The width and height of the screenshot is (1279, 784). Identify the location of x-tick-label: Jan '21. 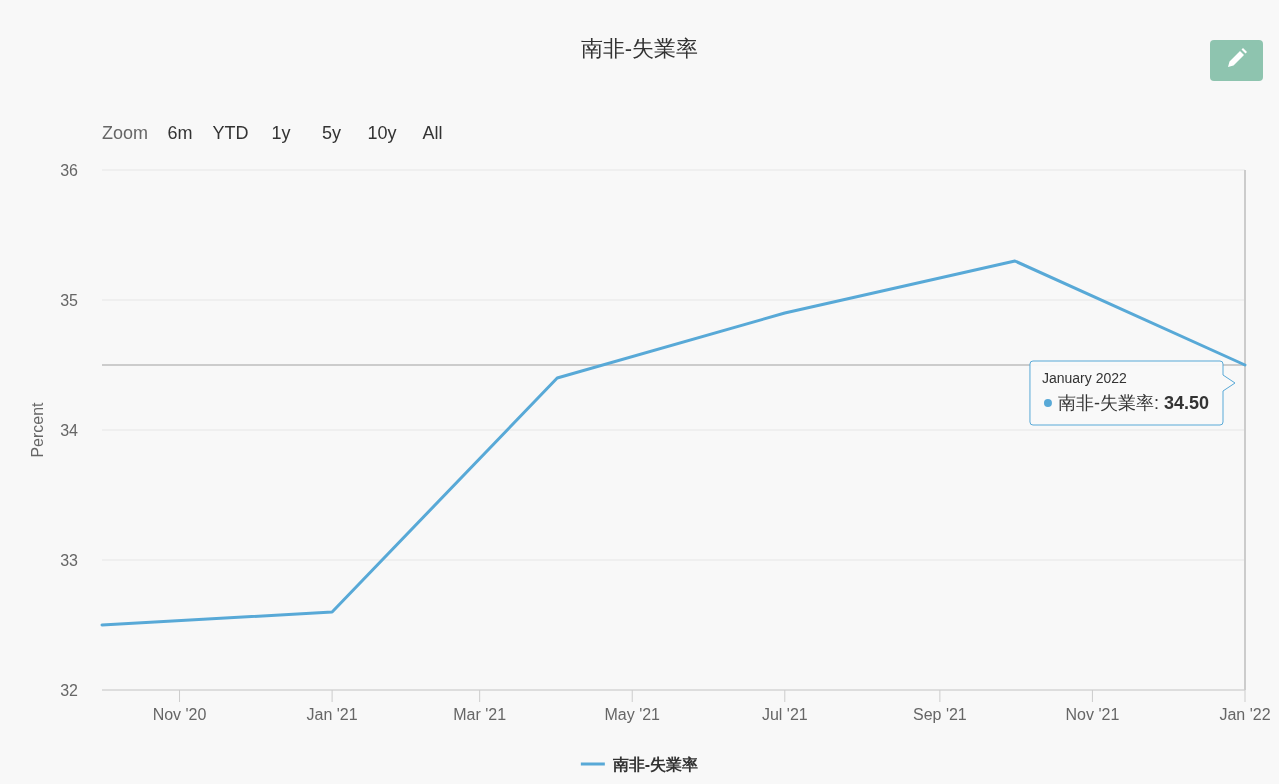
(332, 714).